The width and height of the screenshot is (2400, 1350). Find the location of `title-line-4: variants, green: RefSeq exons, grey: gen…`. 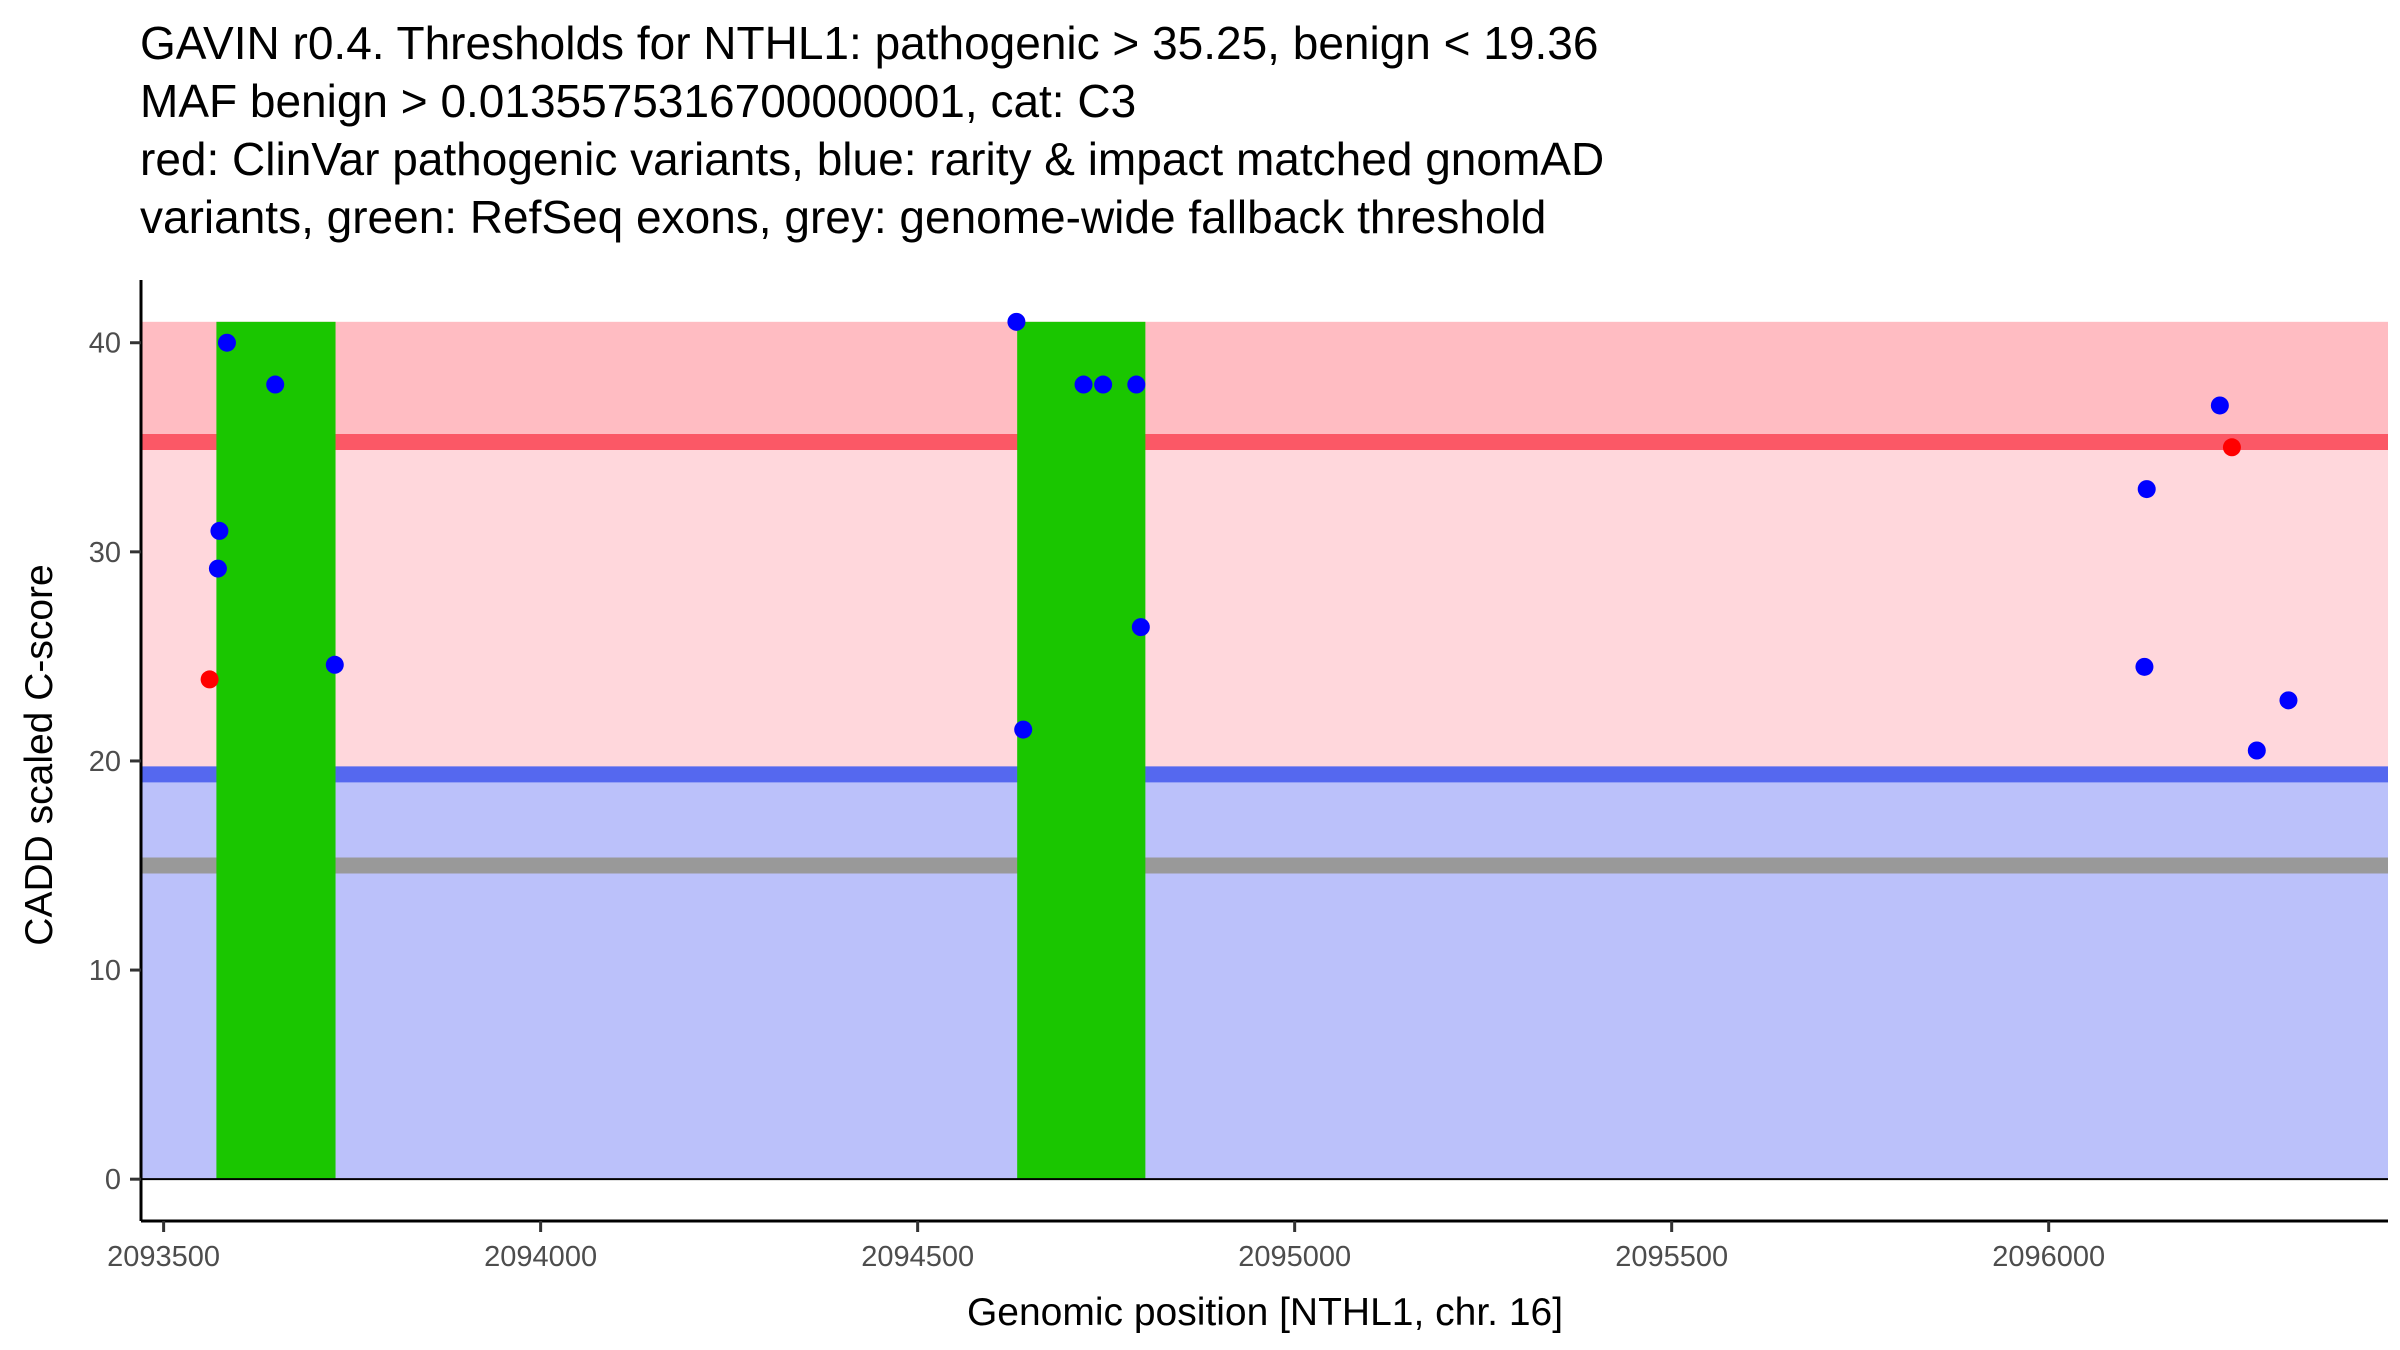

title-line-4: variants, green: RefSeq exons, grey: gen… is located at coordinates (843, 217).